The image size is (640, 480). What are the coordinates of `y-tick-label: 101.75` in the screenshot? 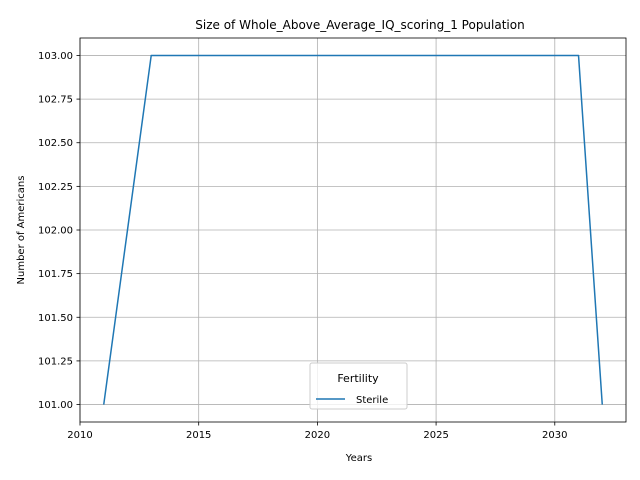 It's located at (55, 274).